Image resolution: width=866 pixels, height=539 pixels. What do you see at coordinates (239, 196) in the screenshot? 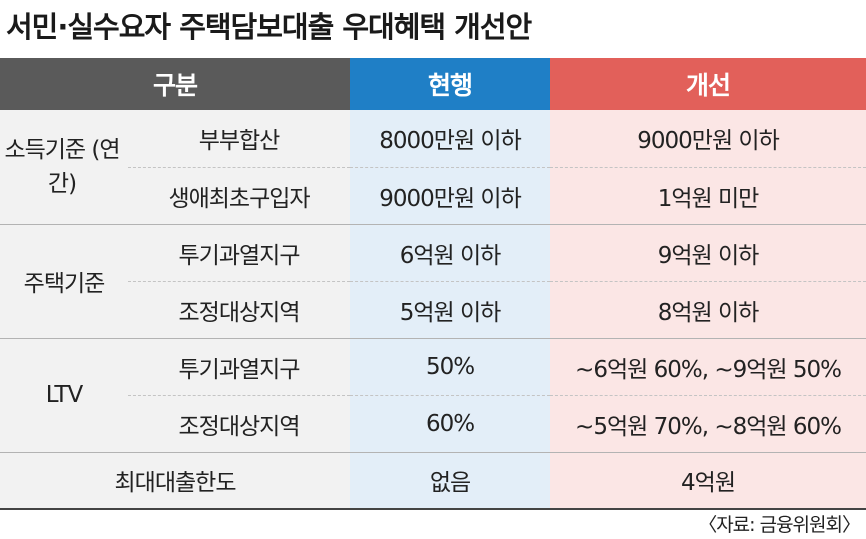
I see `row-sub-label: 생애최초구입자` at bounding box center [239, 196].